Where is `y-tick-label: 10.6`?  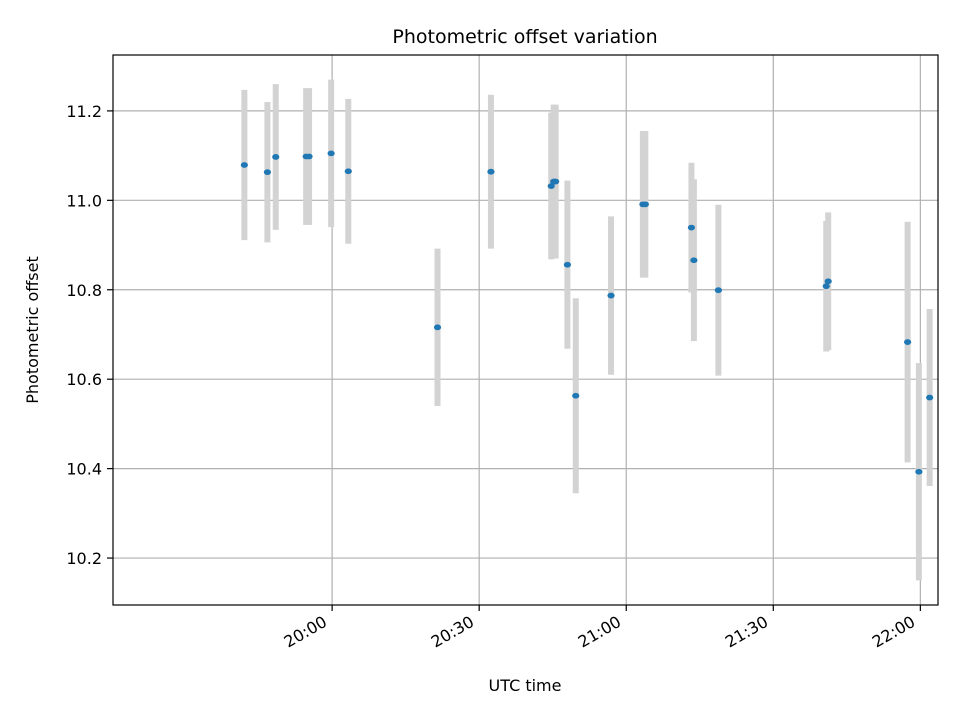 y-tick-label: 10.6 is located at coordinates (84, 379).